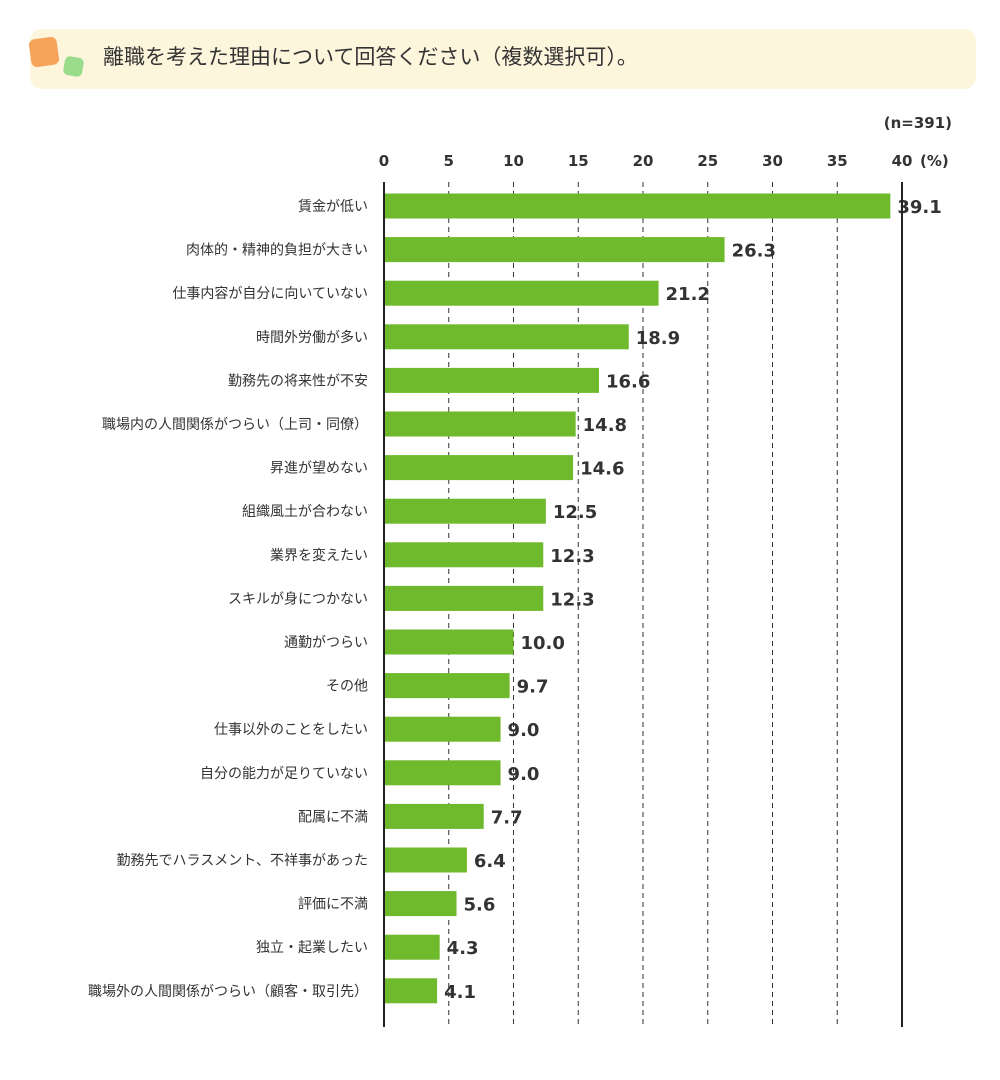  Describe the element at coordinates (772, 161) in the screenshot. I see `x-tick-label: 30` at that location.